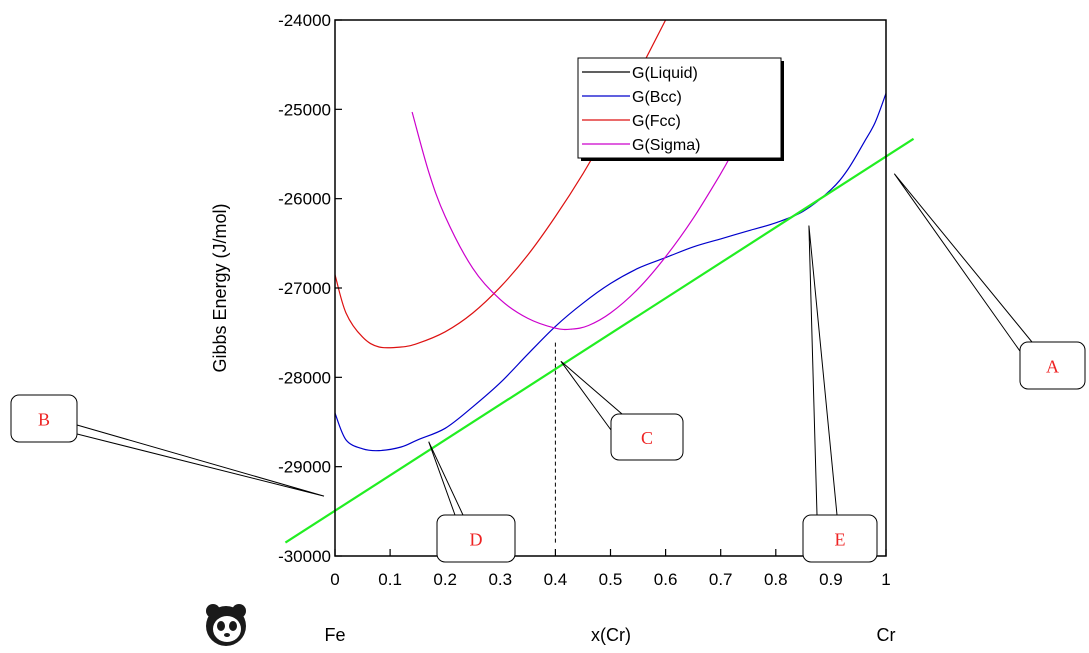 The height and width of the screenshot is (653, 1089). I want to click on x-tick-label: 1, so click(885, 579).